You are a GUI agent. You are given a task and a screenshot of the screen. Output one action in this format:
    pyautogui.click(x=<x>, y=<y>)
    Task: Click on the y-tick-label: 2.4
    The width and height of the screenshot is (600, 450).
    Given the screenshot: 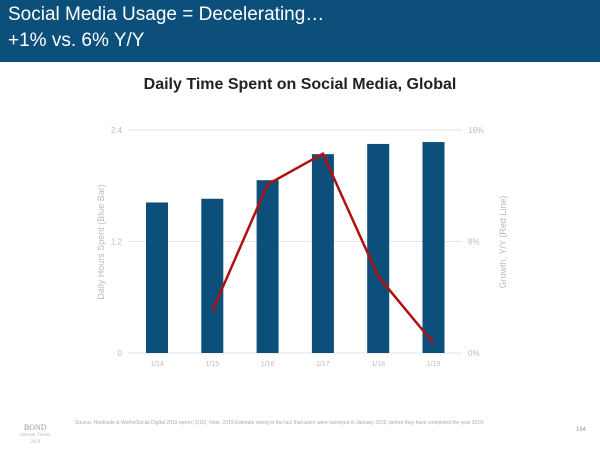 What is the action you would take?
    pyautogui.click(x=117, y=130)
    